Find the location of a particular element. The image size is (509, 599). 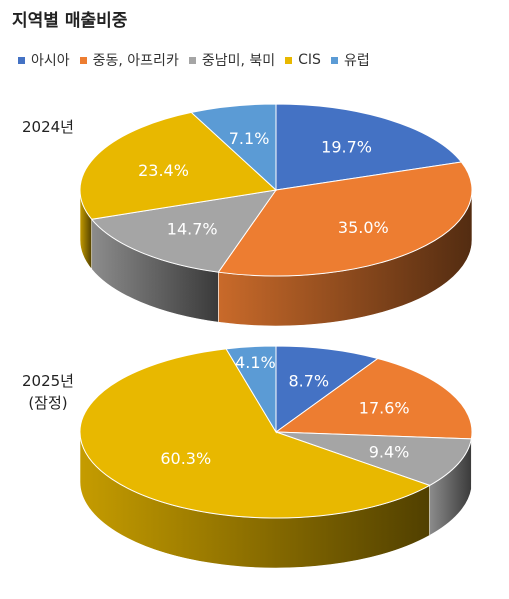

legend-swatch-americas is located at coordinates (192, 60).